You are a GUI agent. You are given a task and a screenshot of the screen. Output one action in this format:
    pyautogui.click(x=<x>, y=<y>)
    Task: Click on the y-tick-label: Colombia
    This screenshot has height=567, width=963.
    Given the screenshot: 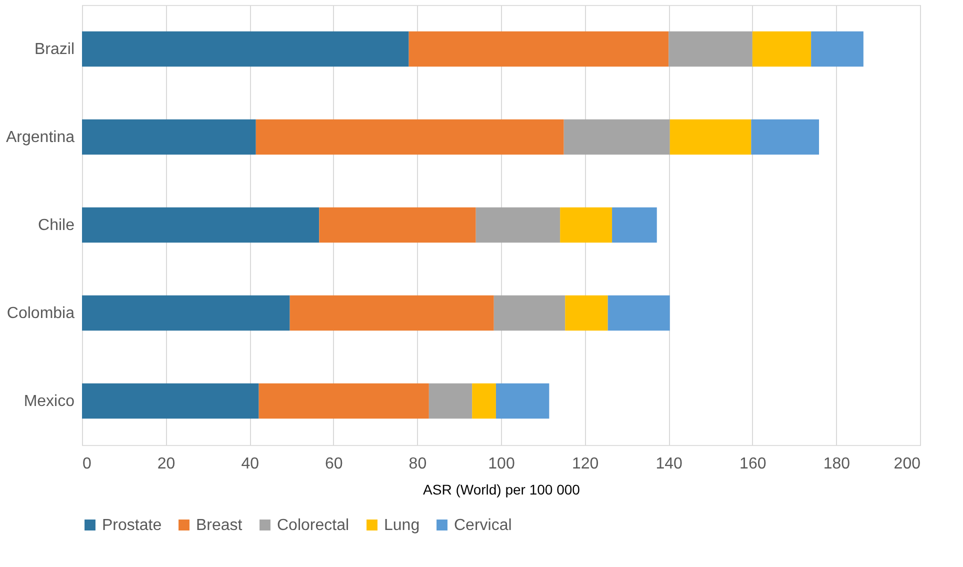 What is the action you would take?
    pyautogui.click(x=40, y=313)
    